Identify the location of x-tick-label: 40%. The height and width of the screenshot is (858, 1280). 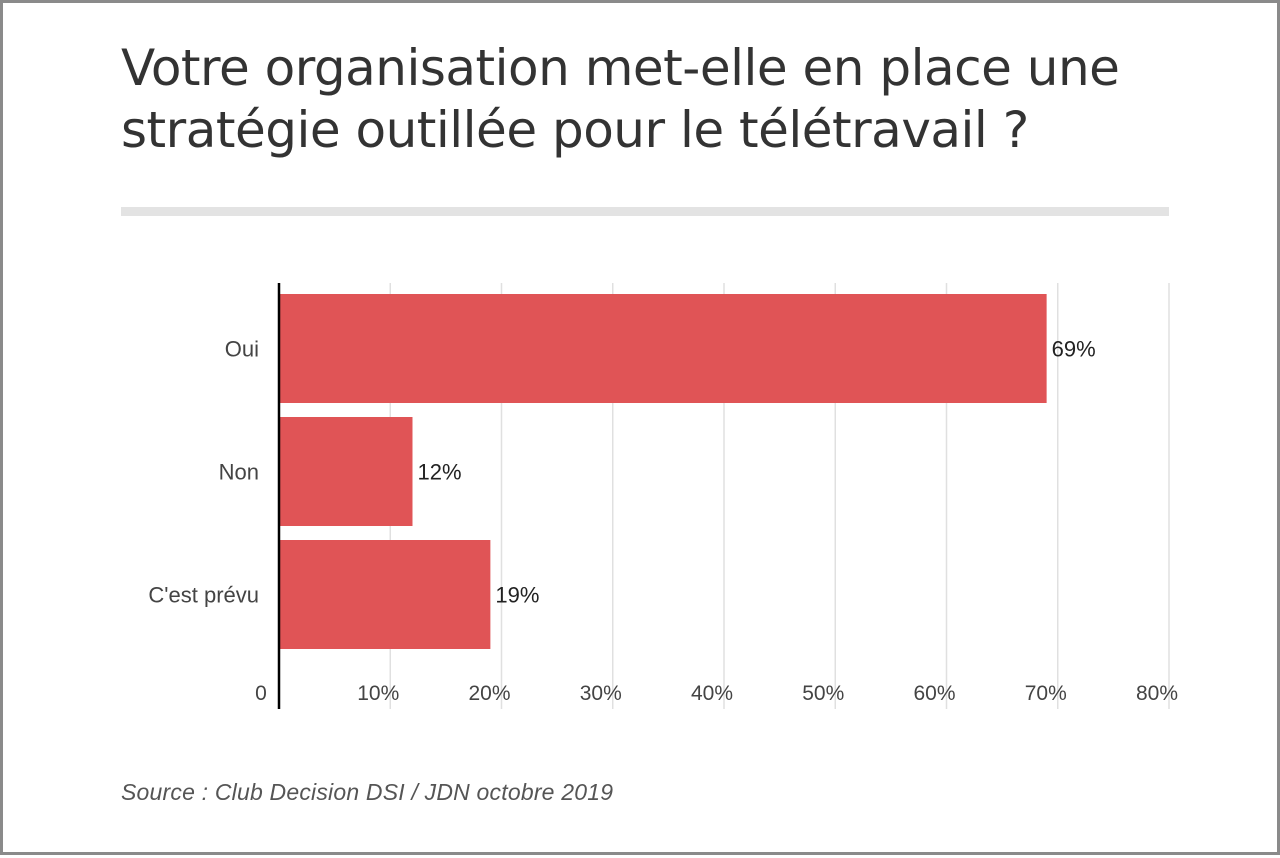
(712, 693).